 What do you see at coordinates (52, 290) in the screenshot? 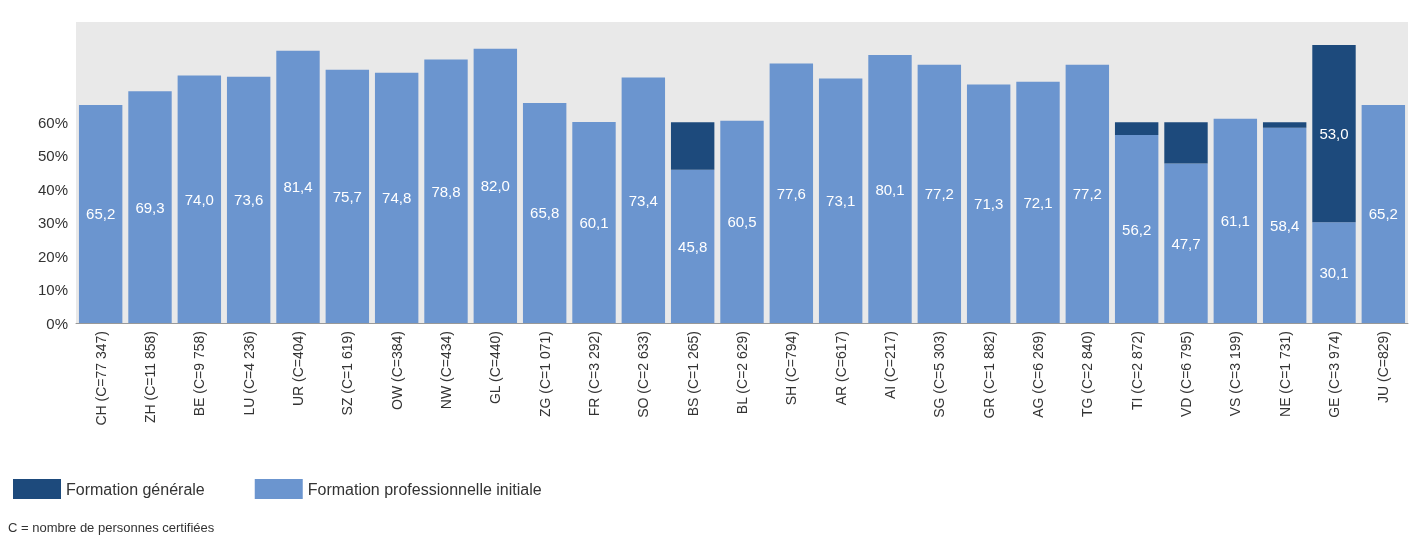
I see `y-tick-label: 10%` at bounding box center [52, 290].